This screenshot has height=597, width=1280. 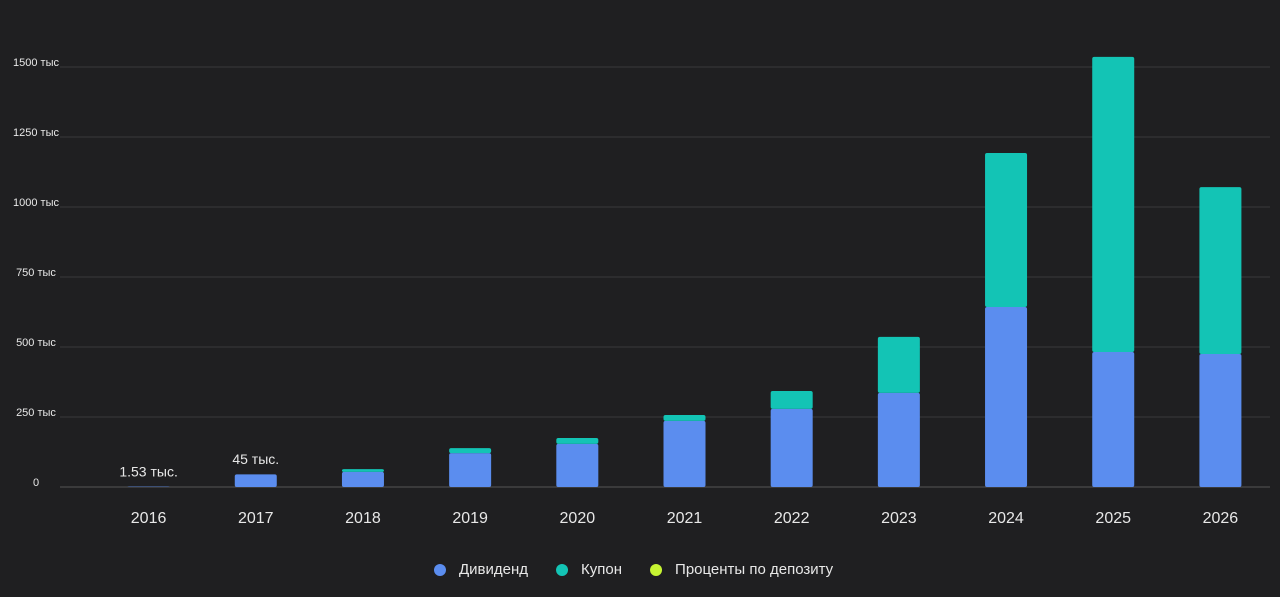 I want to click on data-label: 45 тыс., so click(x=255, y=459).